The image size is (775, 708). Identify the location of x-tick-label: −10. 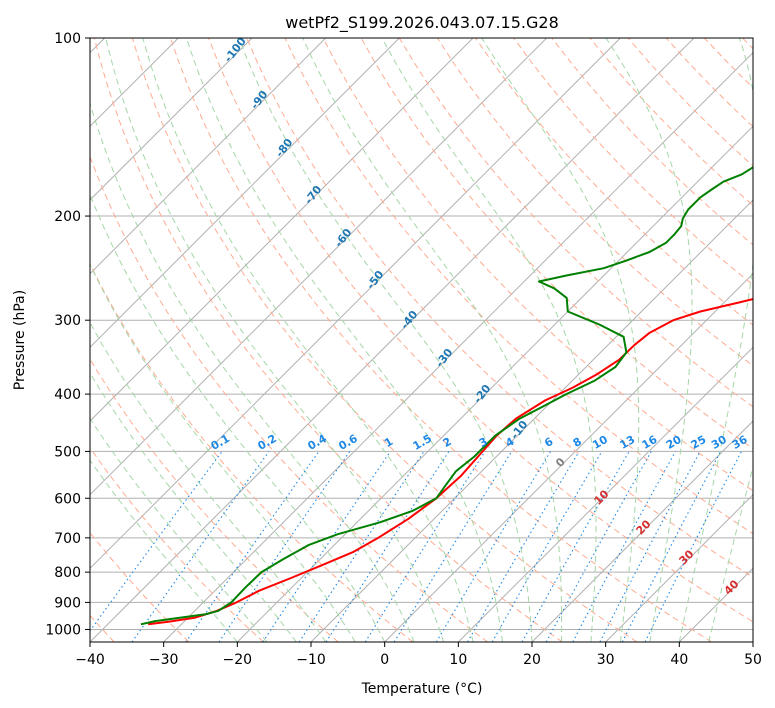
(311, 660).